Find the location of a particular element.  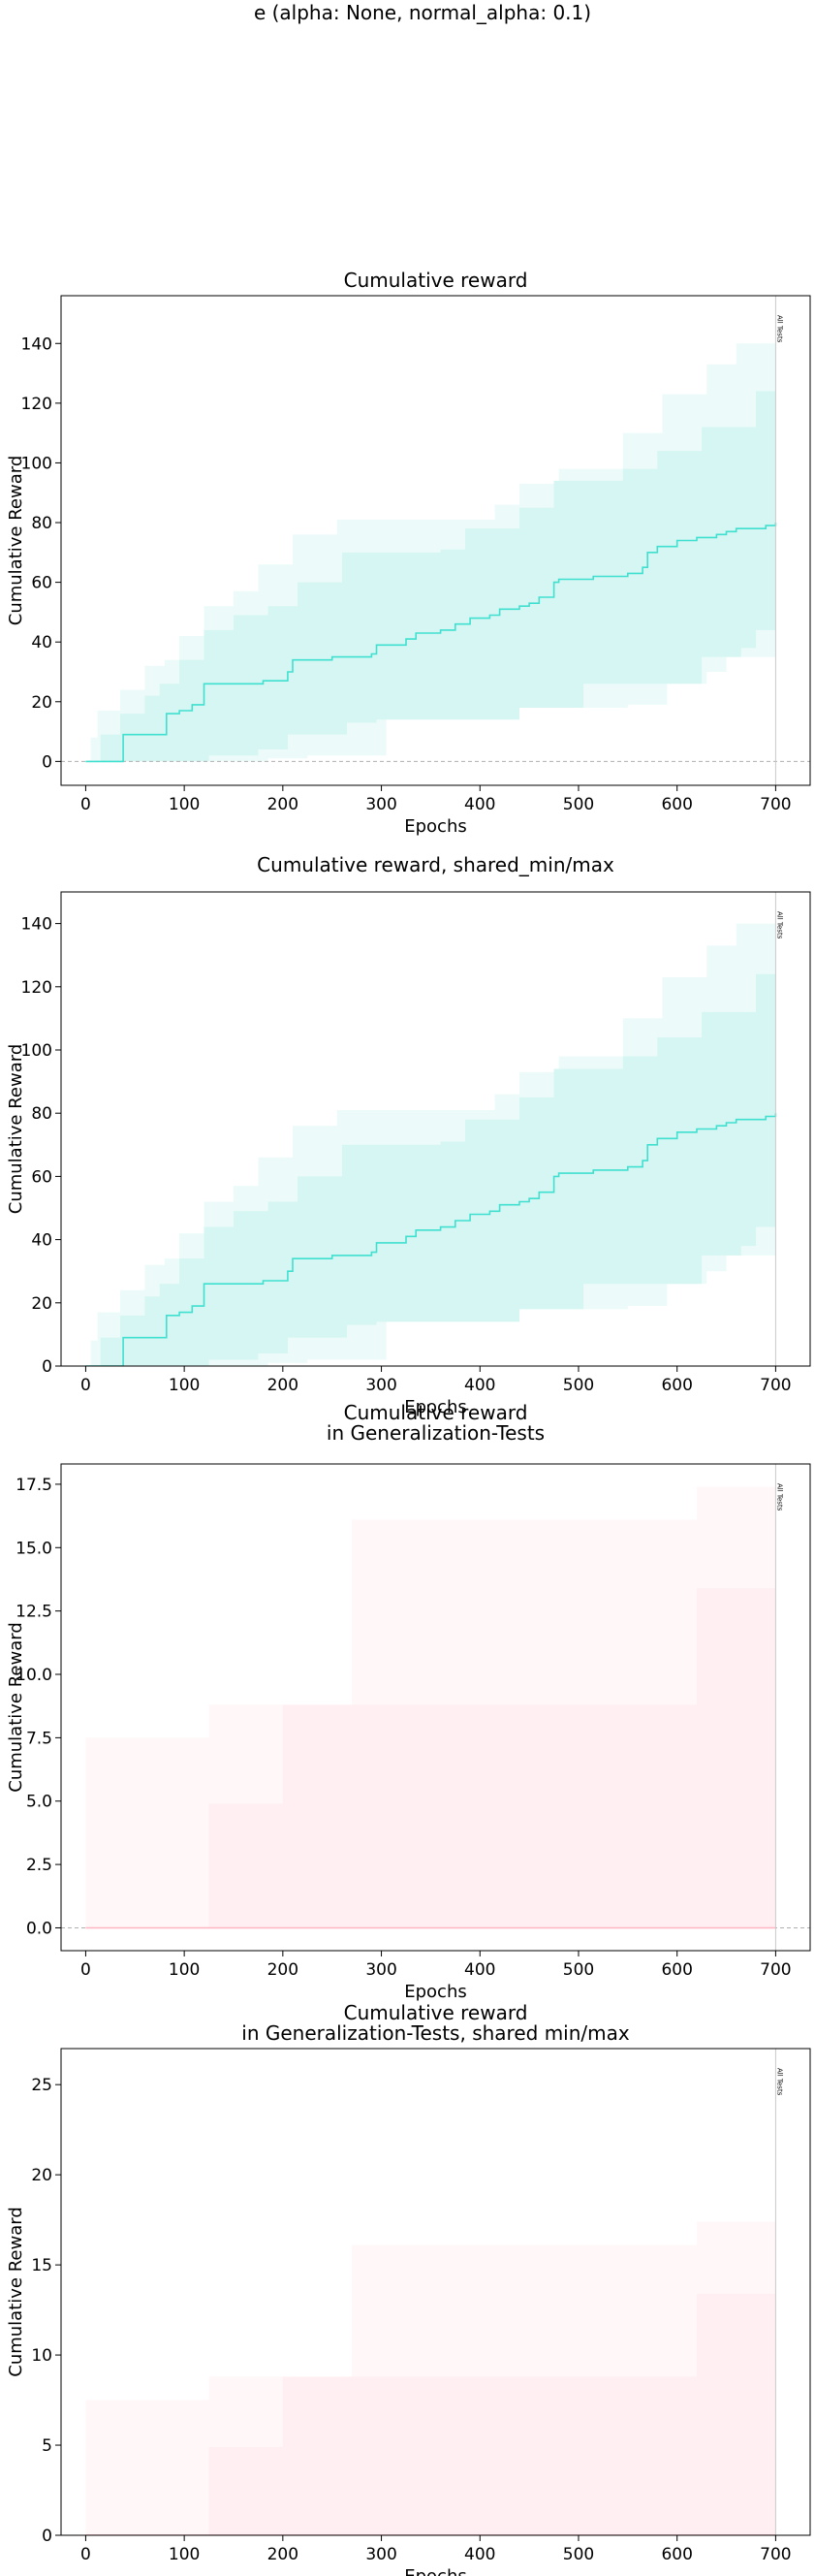

y-tick-label: 17.5 is located at coordinates (34, 1485).